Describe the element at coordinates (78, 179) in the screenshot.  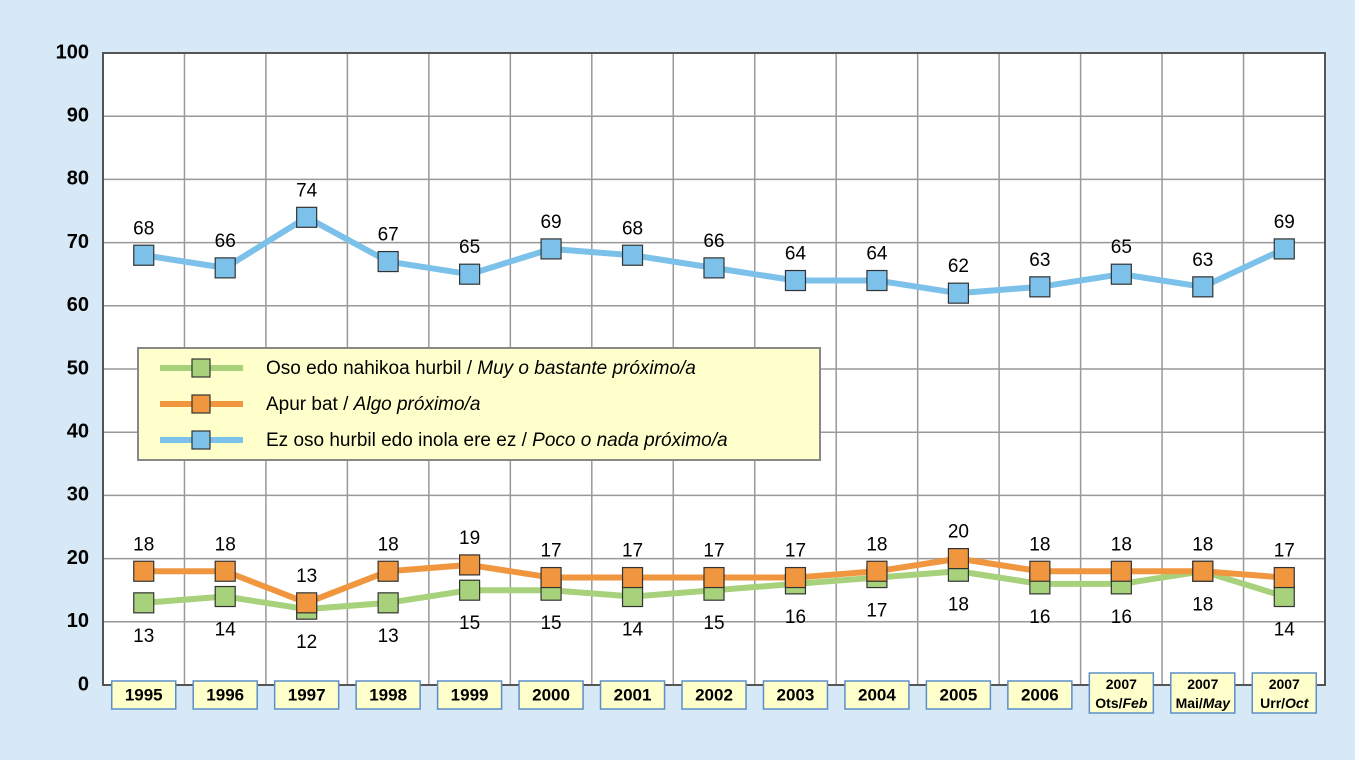
I see `y-tick-label: 80` at that location.